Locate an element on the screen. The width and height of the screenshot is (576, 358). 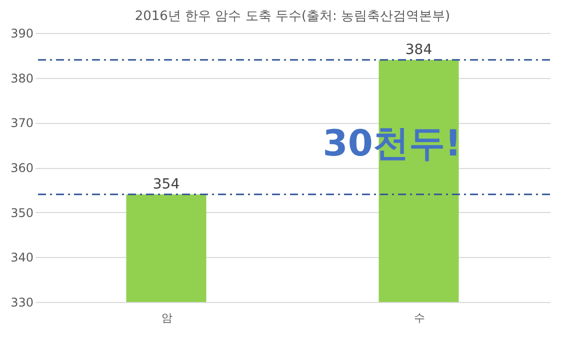
x-tick-label: 암 is located at coordinates (166, 318).